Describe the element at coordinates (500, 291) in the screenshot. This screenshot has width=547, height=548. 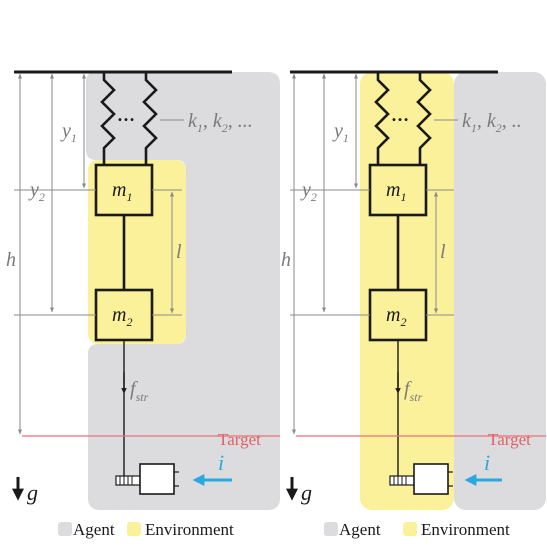
I see `agent-region` at that location.